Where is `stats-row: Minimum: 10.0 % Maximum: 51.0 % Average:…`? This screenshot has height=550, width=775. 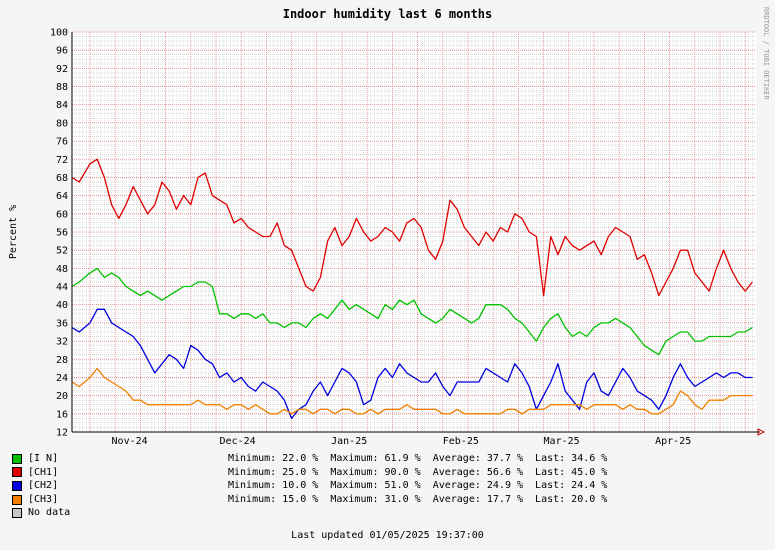
stats-row: Minimum: 10.0 % Maximum: 51.0 % Average:… is located at coordinates (418, 486).